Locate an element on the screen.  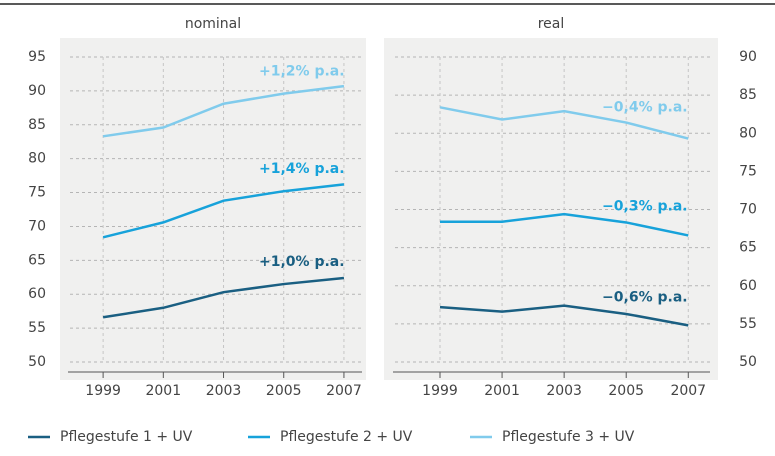
annotation: −0,4% p.a. is located at coordinates (645, 107).